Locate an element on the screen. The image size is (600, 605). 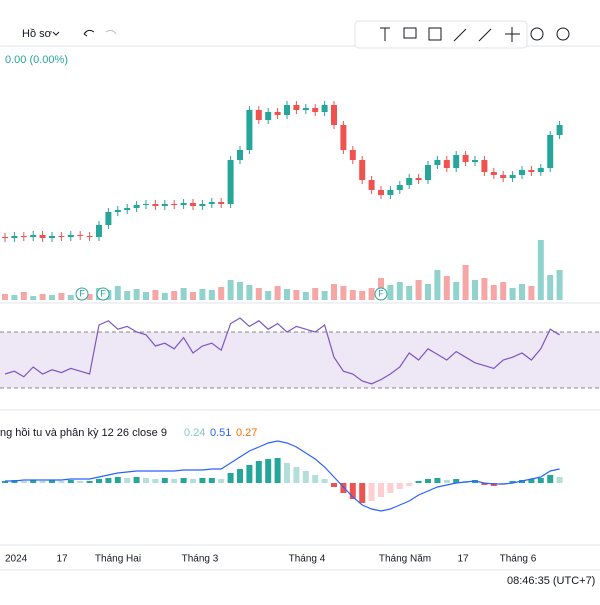
event-marker is located at coordinates (381, 294).